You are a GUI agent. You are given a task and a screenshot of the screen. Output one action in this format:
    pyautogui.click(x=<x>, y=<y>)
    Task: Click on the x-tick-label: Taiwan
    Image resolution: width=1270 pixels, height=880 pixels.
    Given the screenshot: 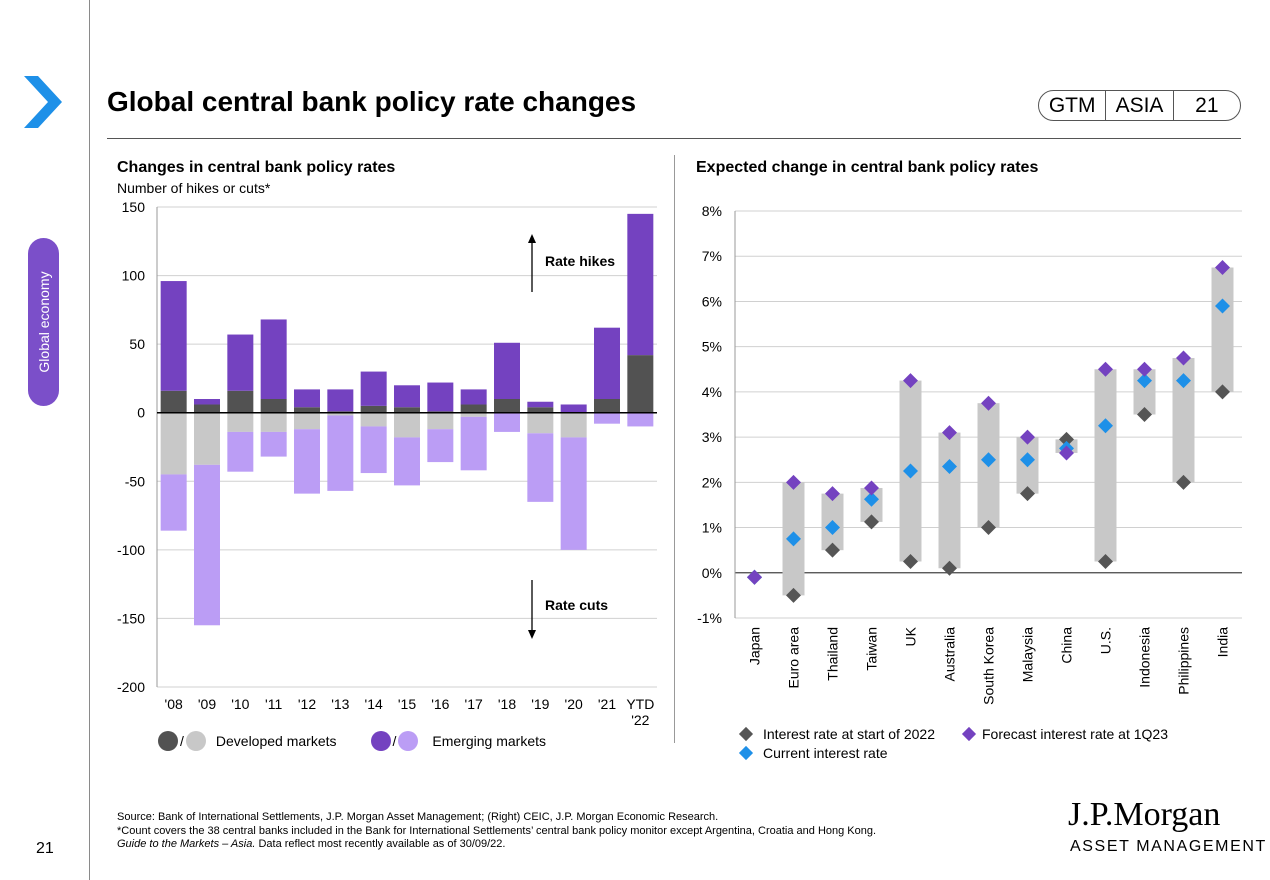 What is the action you would take?
    pyautogui.click(x=872, y=649)
    